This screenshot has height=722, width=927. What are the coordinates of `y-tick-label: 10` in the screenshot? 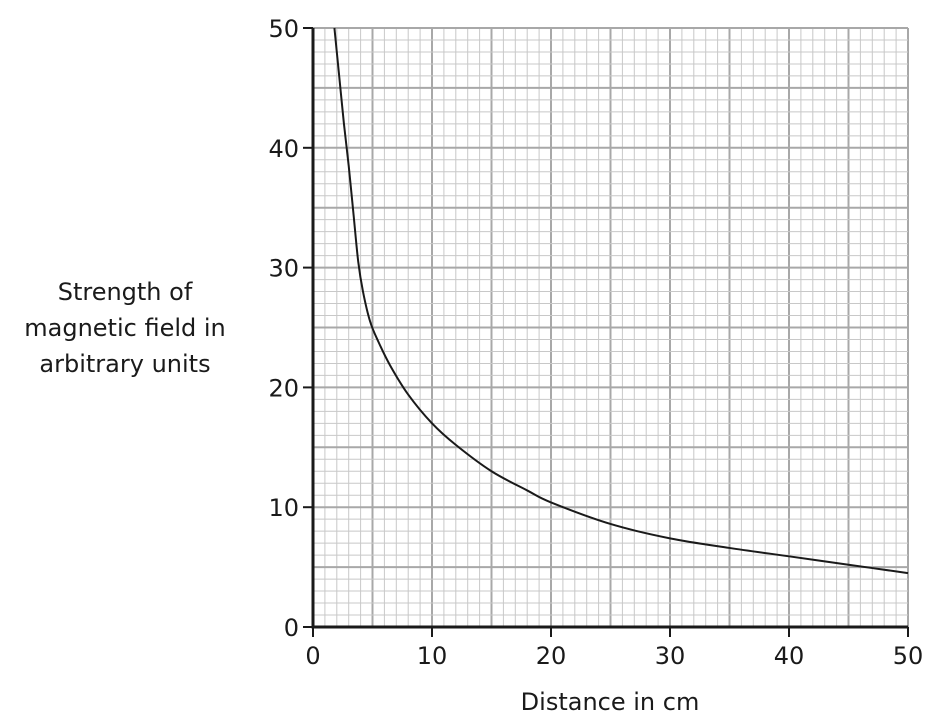 It's located at (283, 508).